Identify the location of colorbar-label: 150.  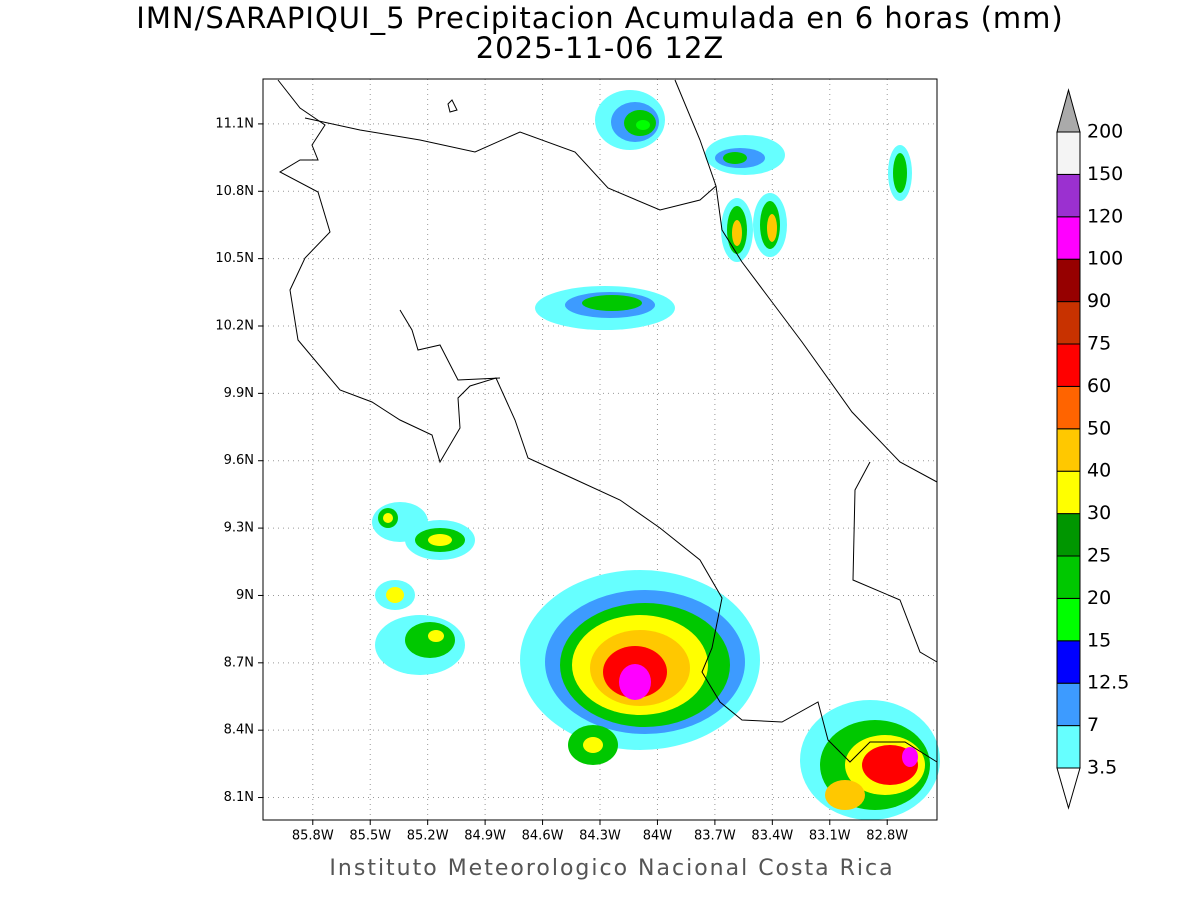
(1105, 174).